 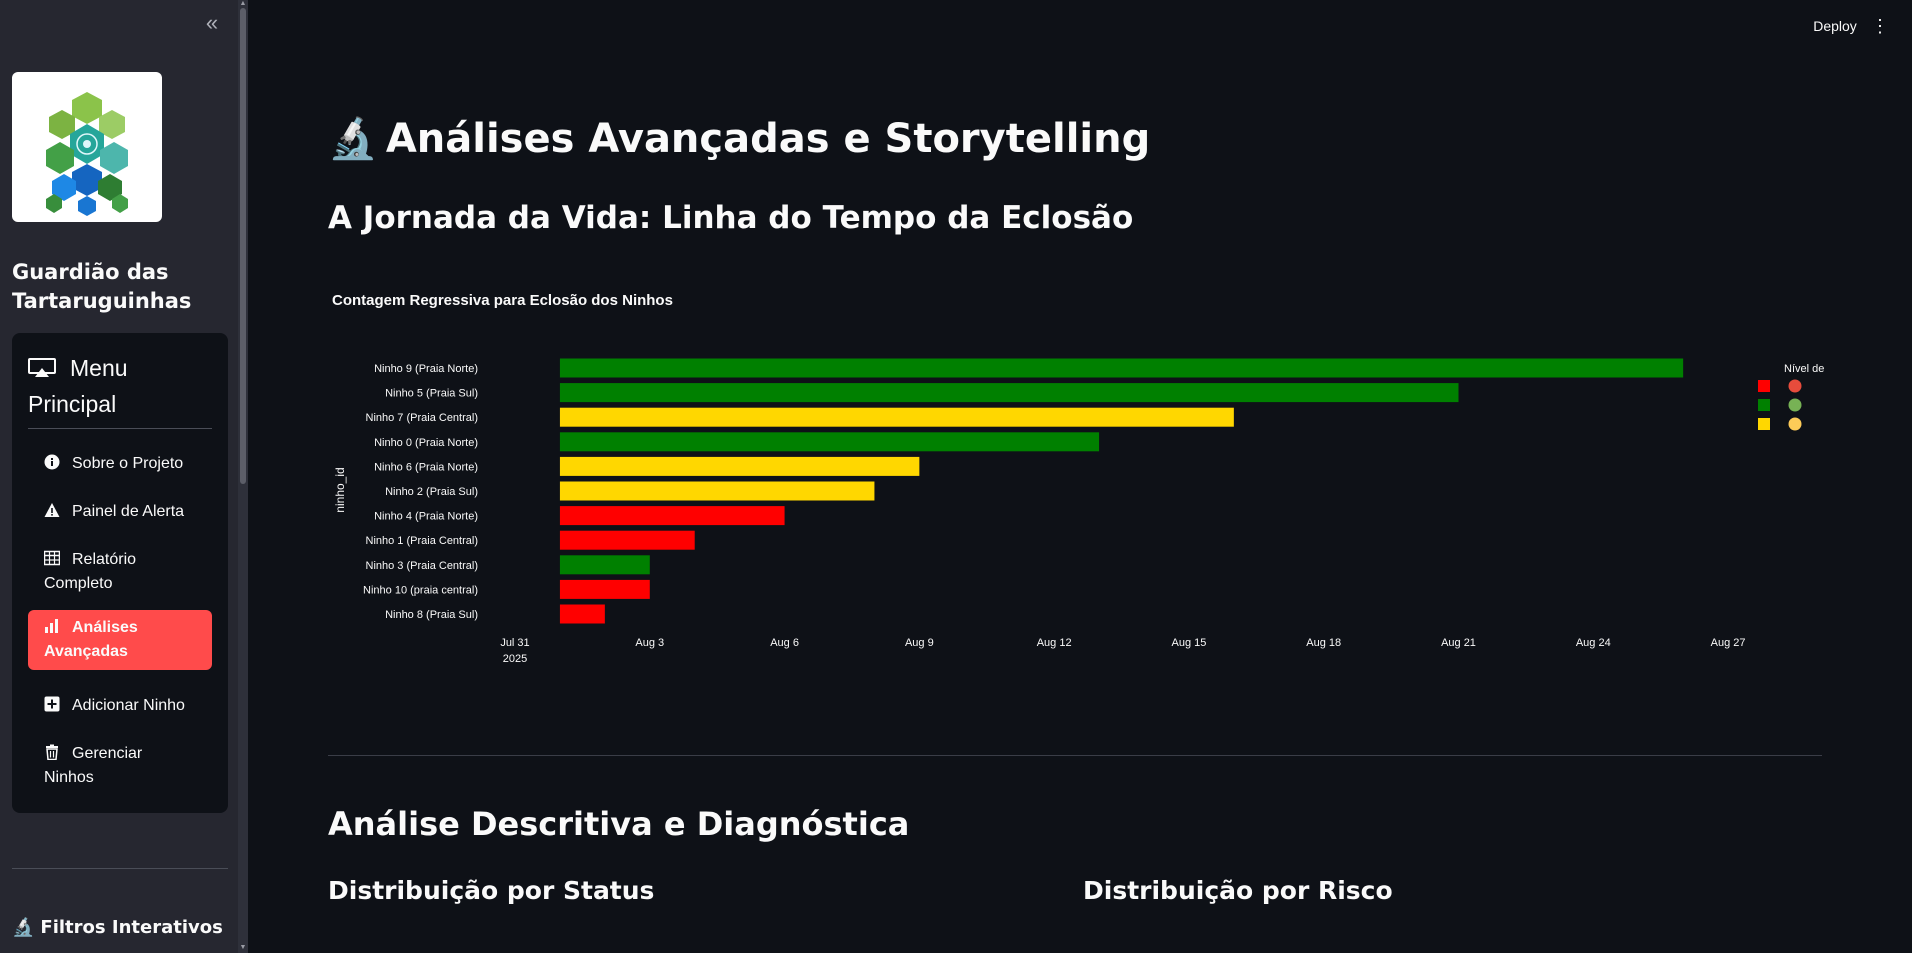 What do you see at coordinates (90, 571) in the screenshot?
I see `sidebar-item-label: Relatório Completo` at bounding box center [90, 571].